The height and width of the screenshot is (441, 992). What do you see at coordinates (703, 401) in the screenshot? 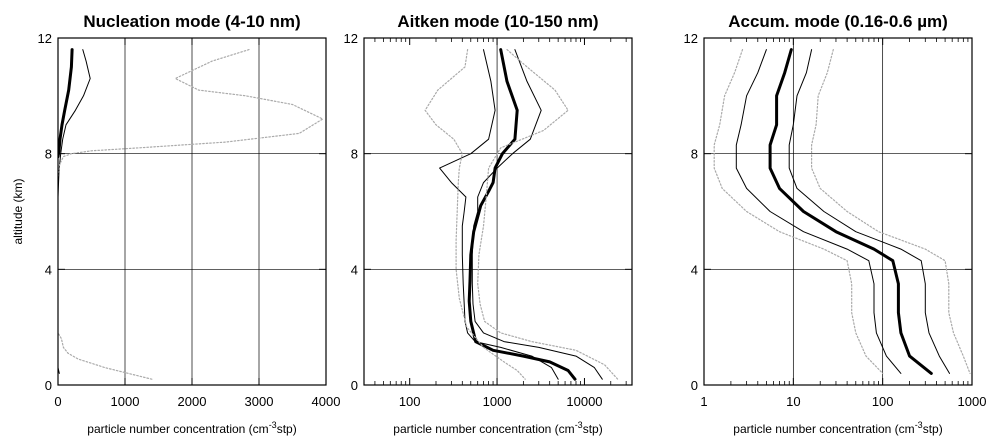
I see `x-tick-label: 1` at bounding box center [703, 401].